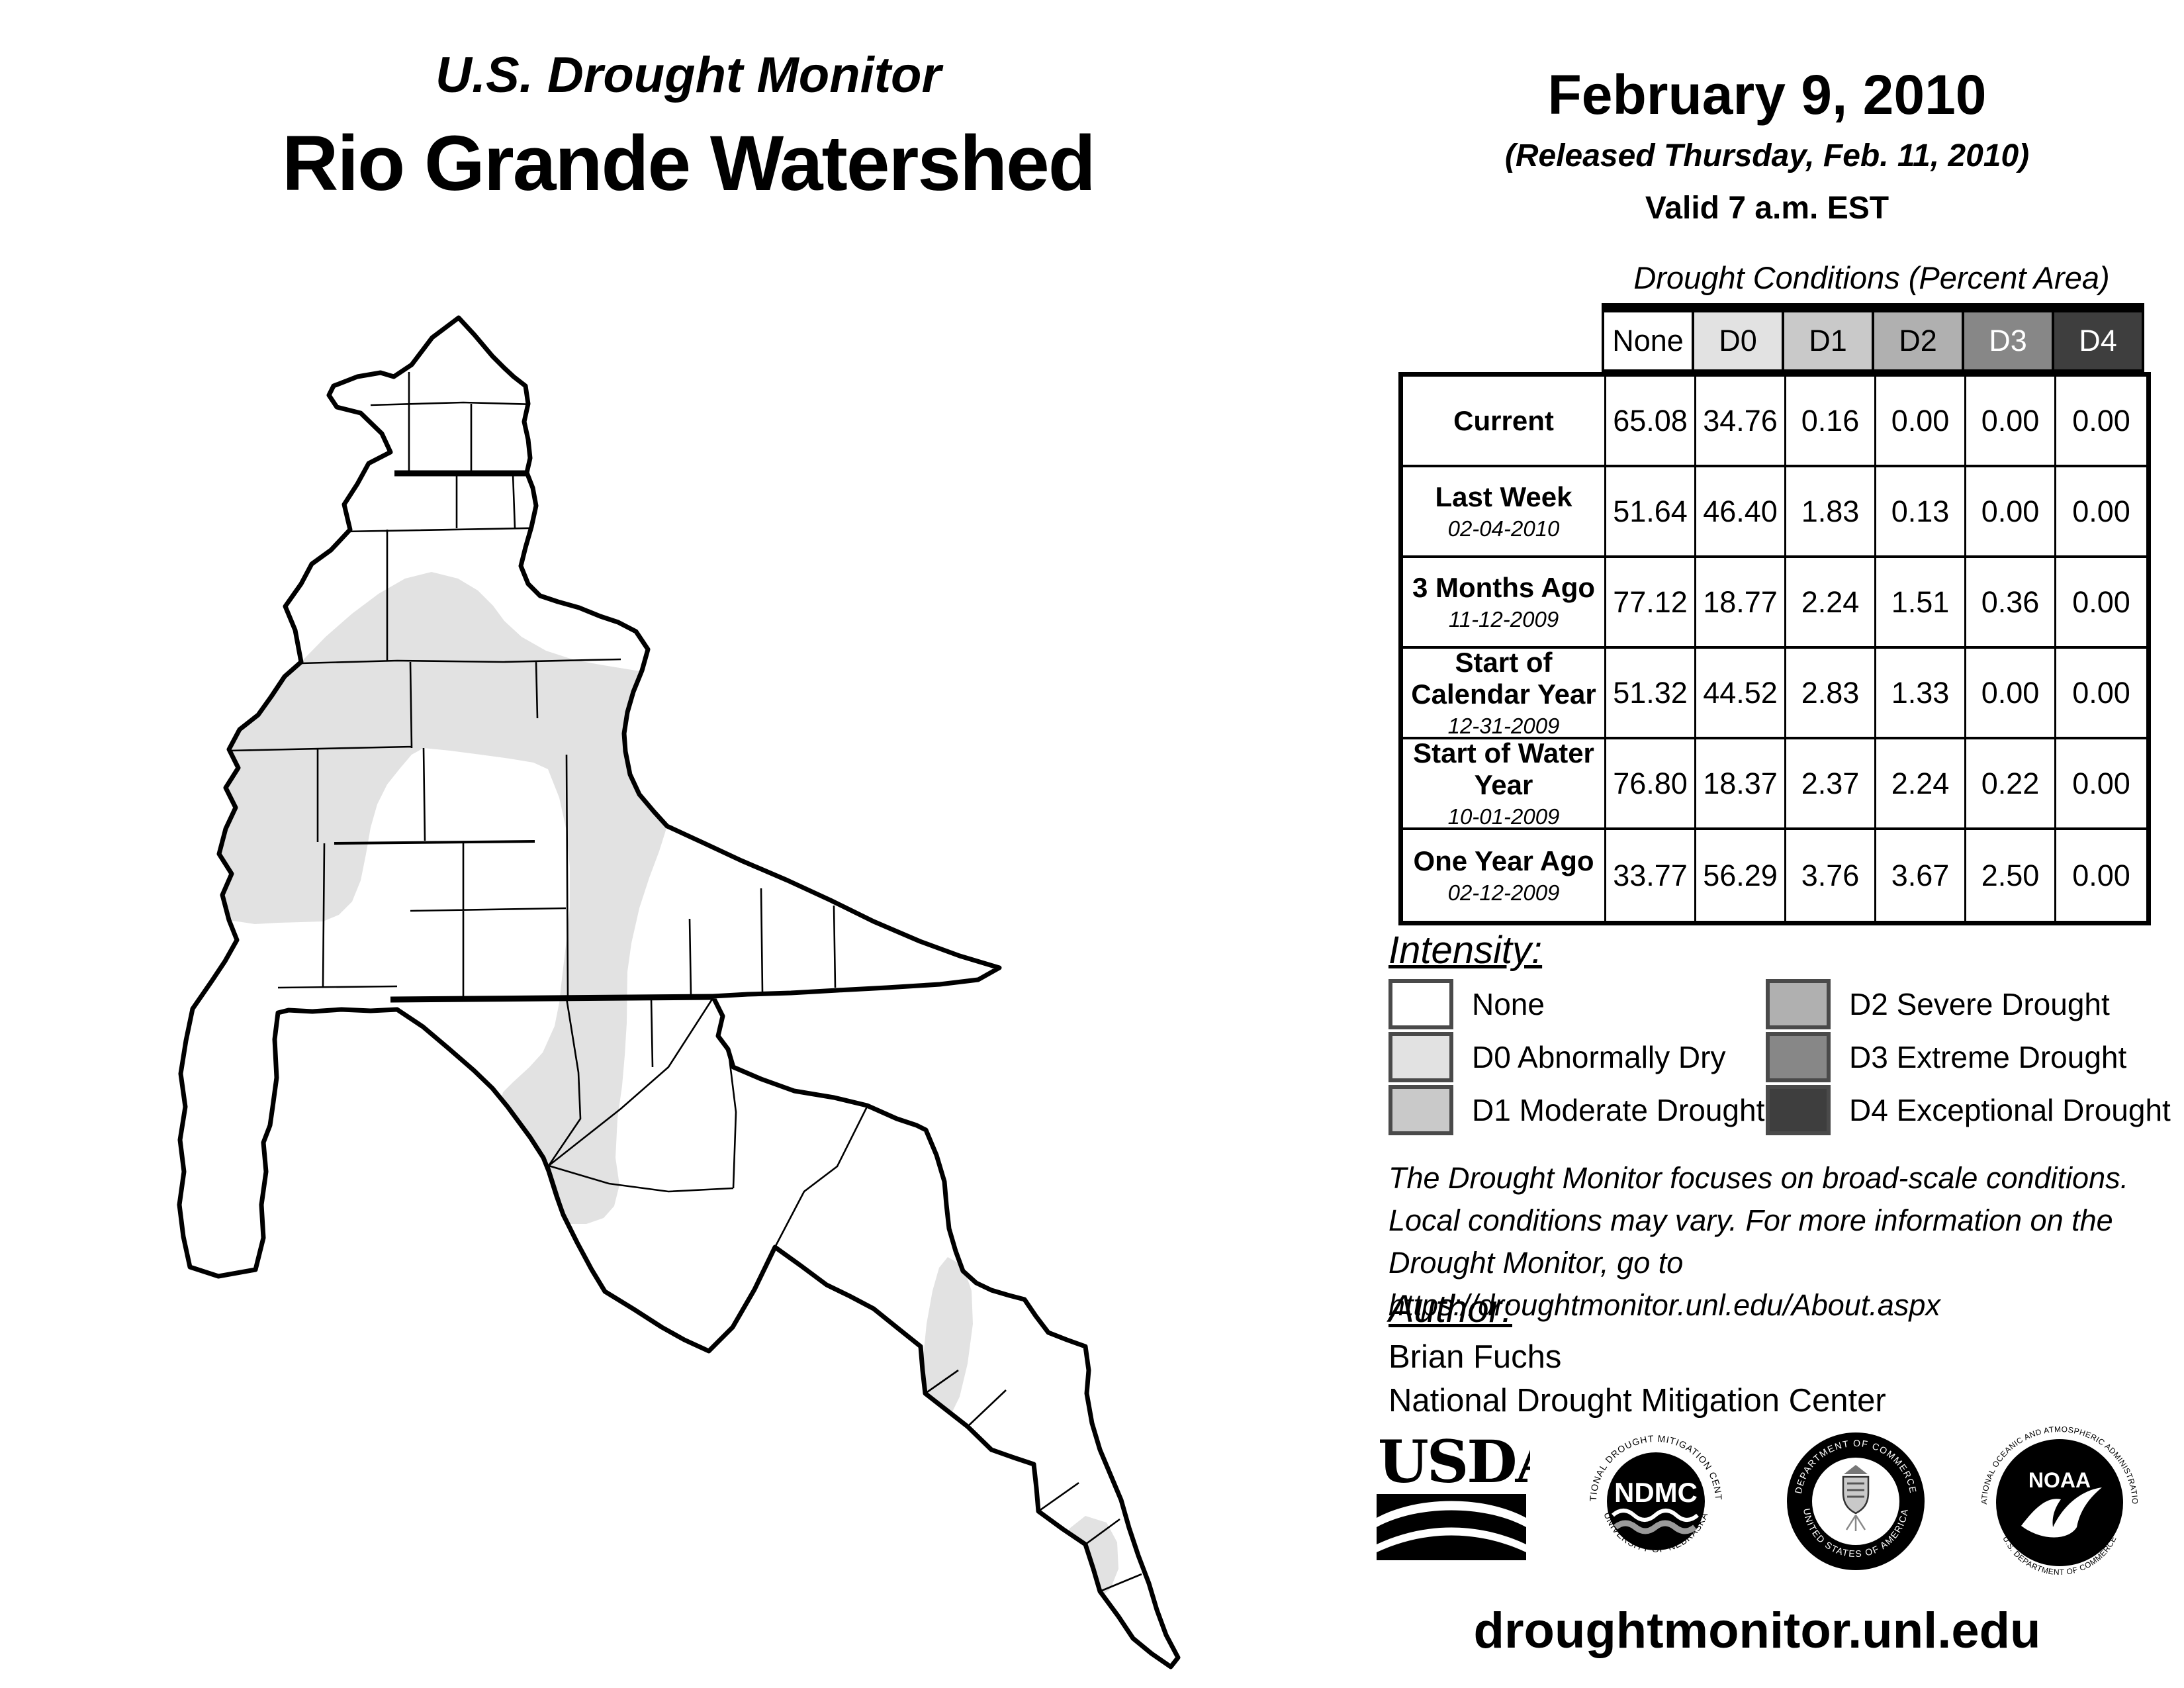 Image resolution: width=2184 pixels, height=1688 pixels. I want to click on legend-item-d4: D4 Exceptional Drought, so click(1975, 1110).